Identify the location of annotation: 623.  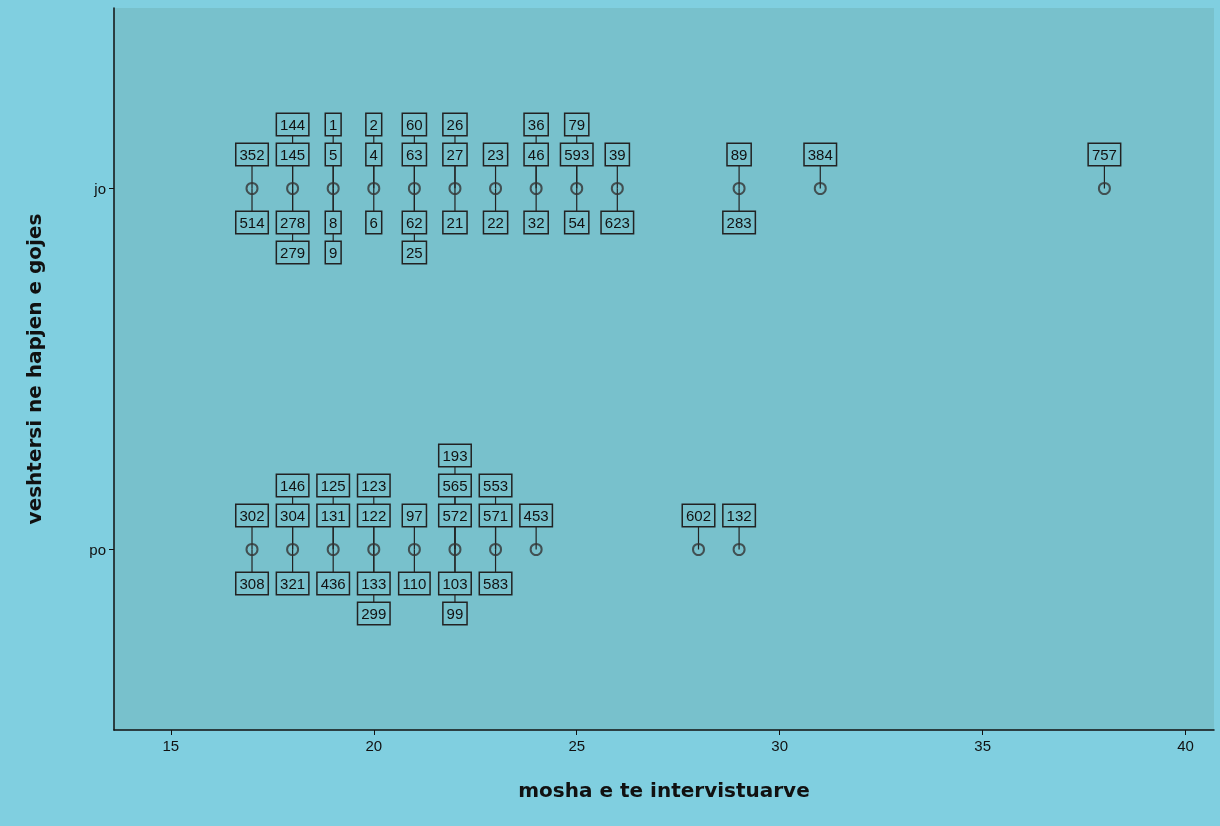
(617, 222).